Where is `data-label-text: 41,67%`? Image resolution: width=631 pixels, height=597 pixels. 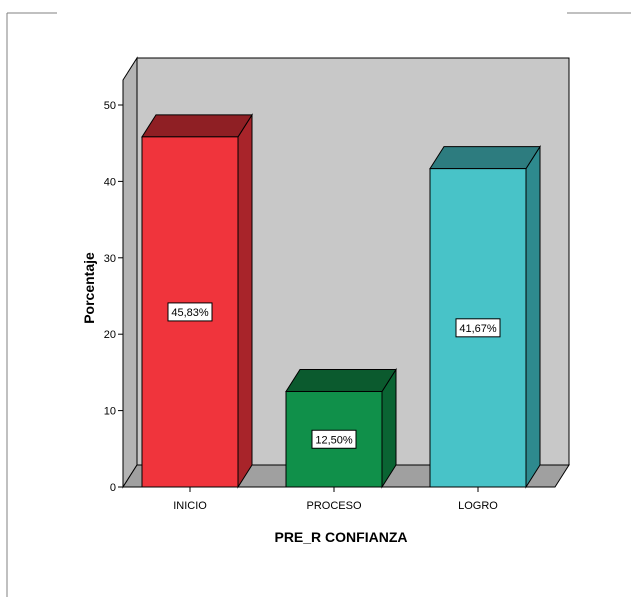
data-label-text: 41,67% is located at coordinates (478, 329).